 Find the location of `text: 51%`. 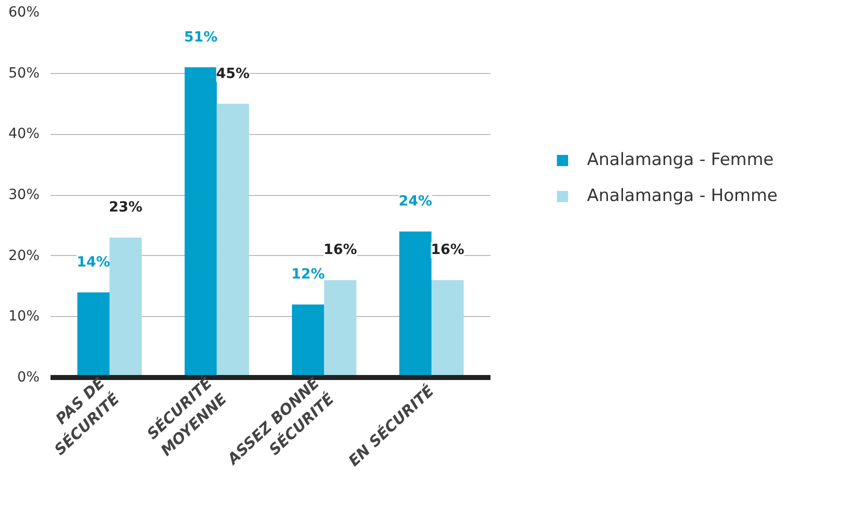

text: 51% is located at coordinates (201, 37).